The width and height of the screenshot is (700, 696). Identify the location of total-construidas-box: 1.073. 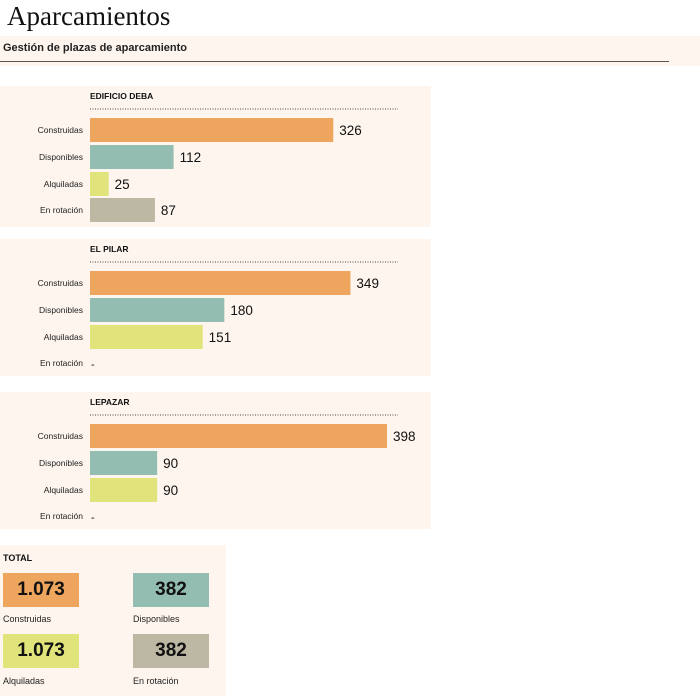
(41, 590).